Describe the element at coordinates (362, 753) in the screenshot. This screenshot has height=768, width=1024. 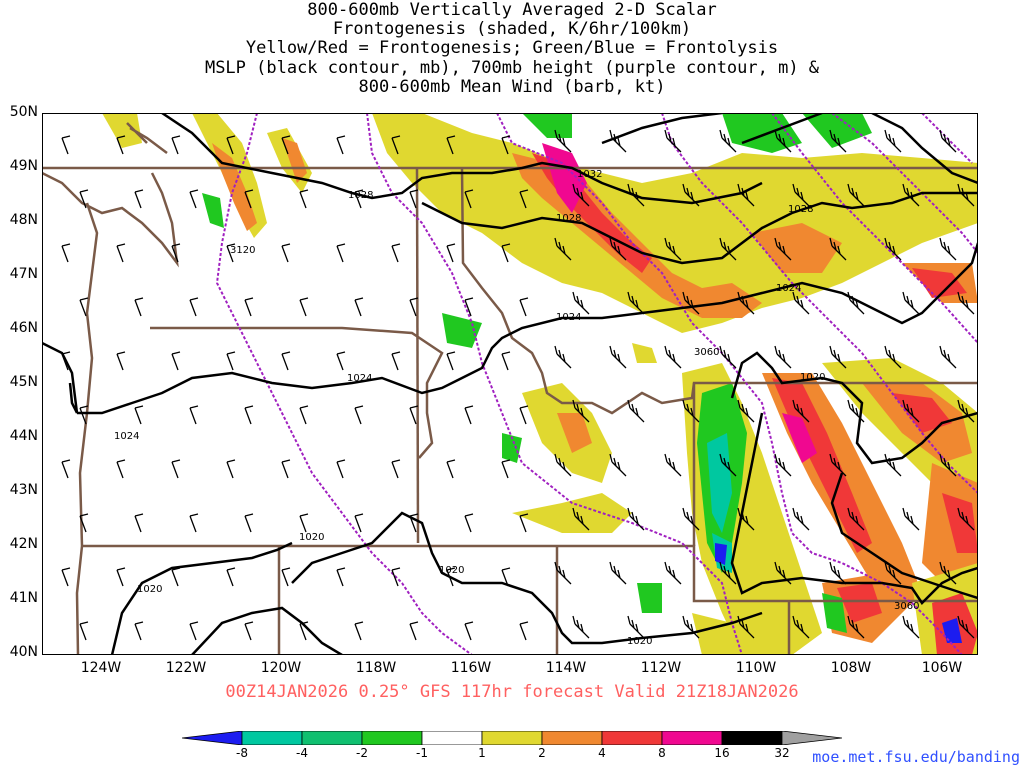
I see `colorbar-label: -2` at that location.